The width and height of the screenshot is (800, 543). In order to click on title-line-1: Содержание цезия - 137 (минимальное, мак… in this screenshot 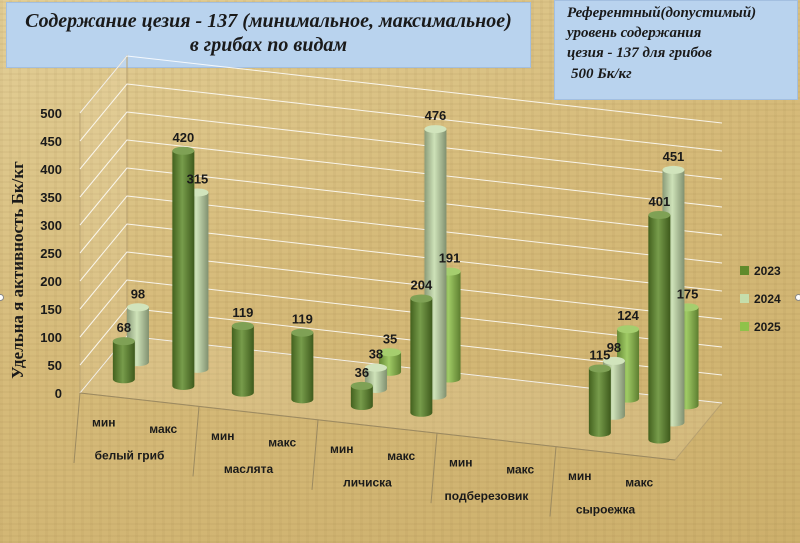, I will do `click(268, 21)`.